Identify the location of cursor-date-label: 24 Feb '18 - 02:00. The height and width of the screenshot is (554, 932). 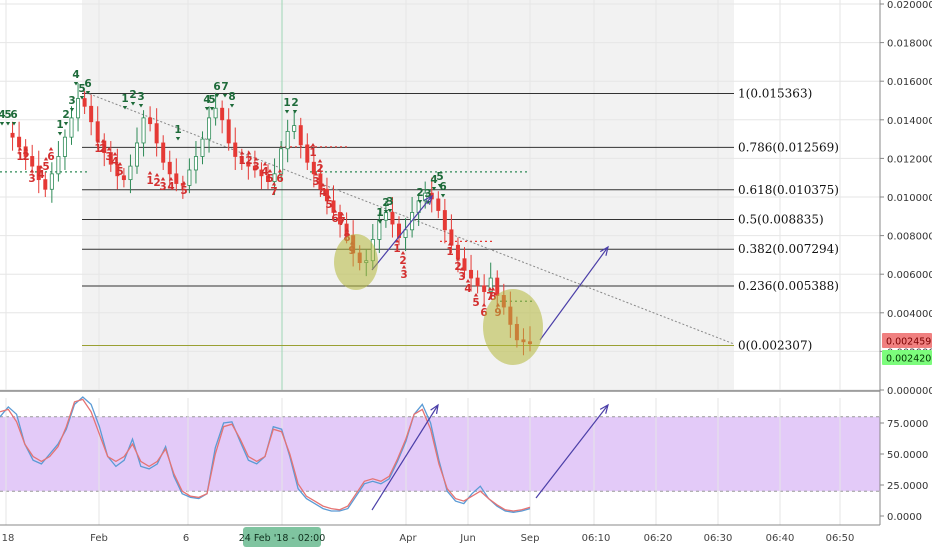
(282, 538).